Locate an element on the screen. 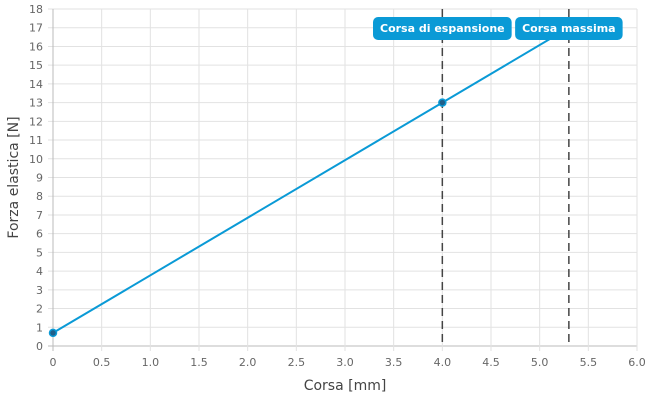 This screenshot has height=400, width=650. annotation-label: Corsa massima is located at coordinates (569, 28).